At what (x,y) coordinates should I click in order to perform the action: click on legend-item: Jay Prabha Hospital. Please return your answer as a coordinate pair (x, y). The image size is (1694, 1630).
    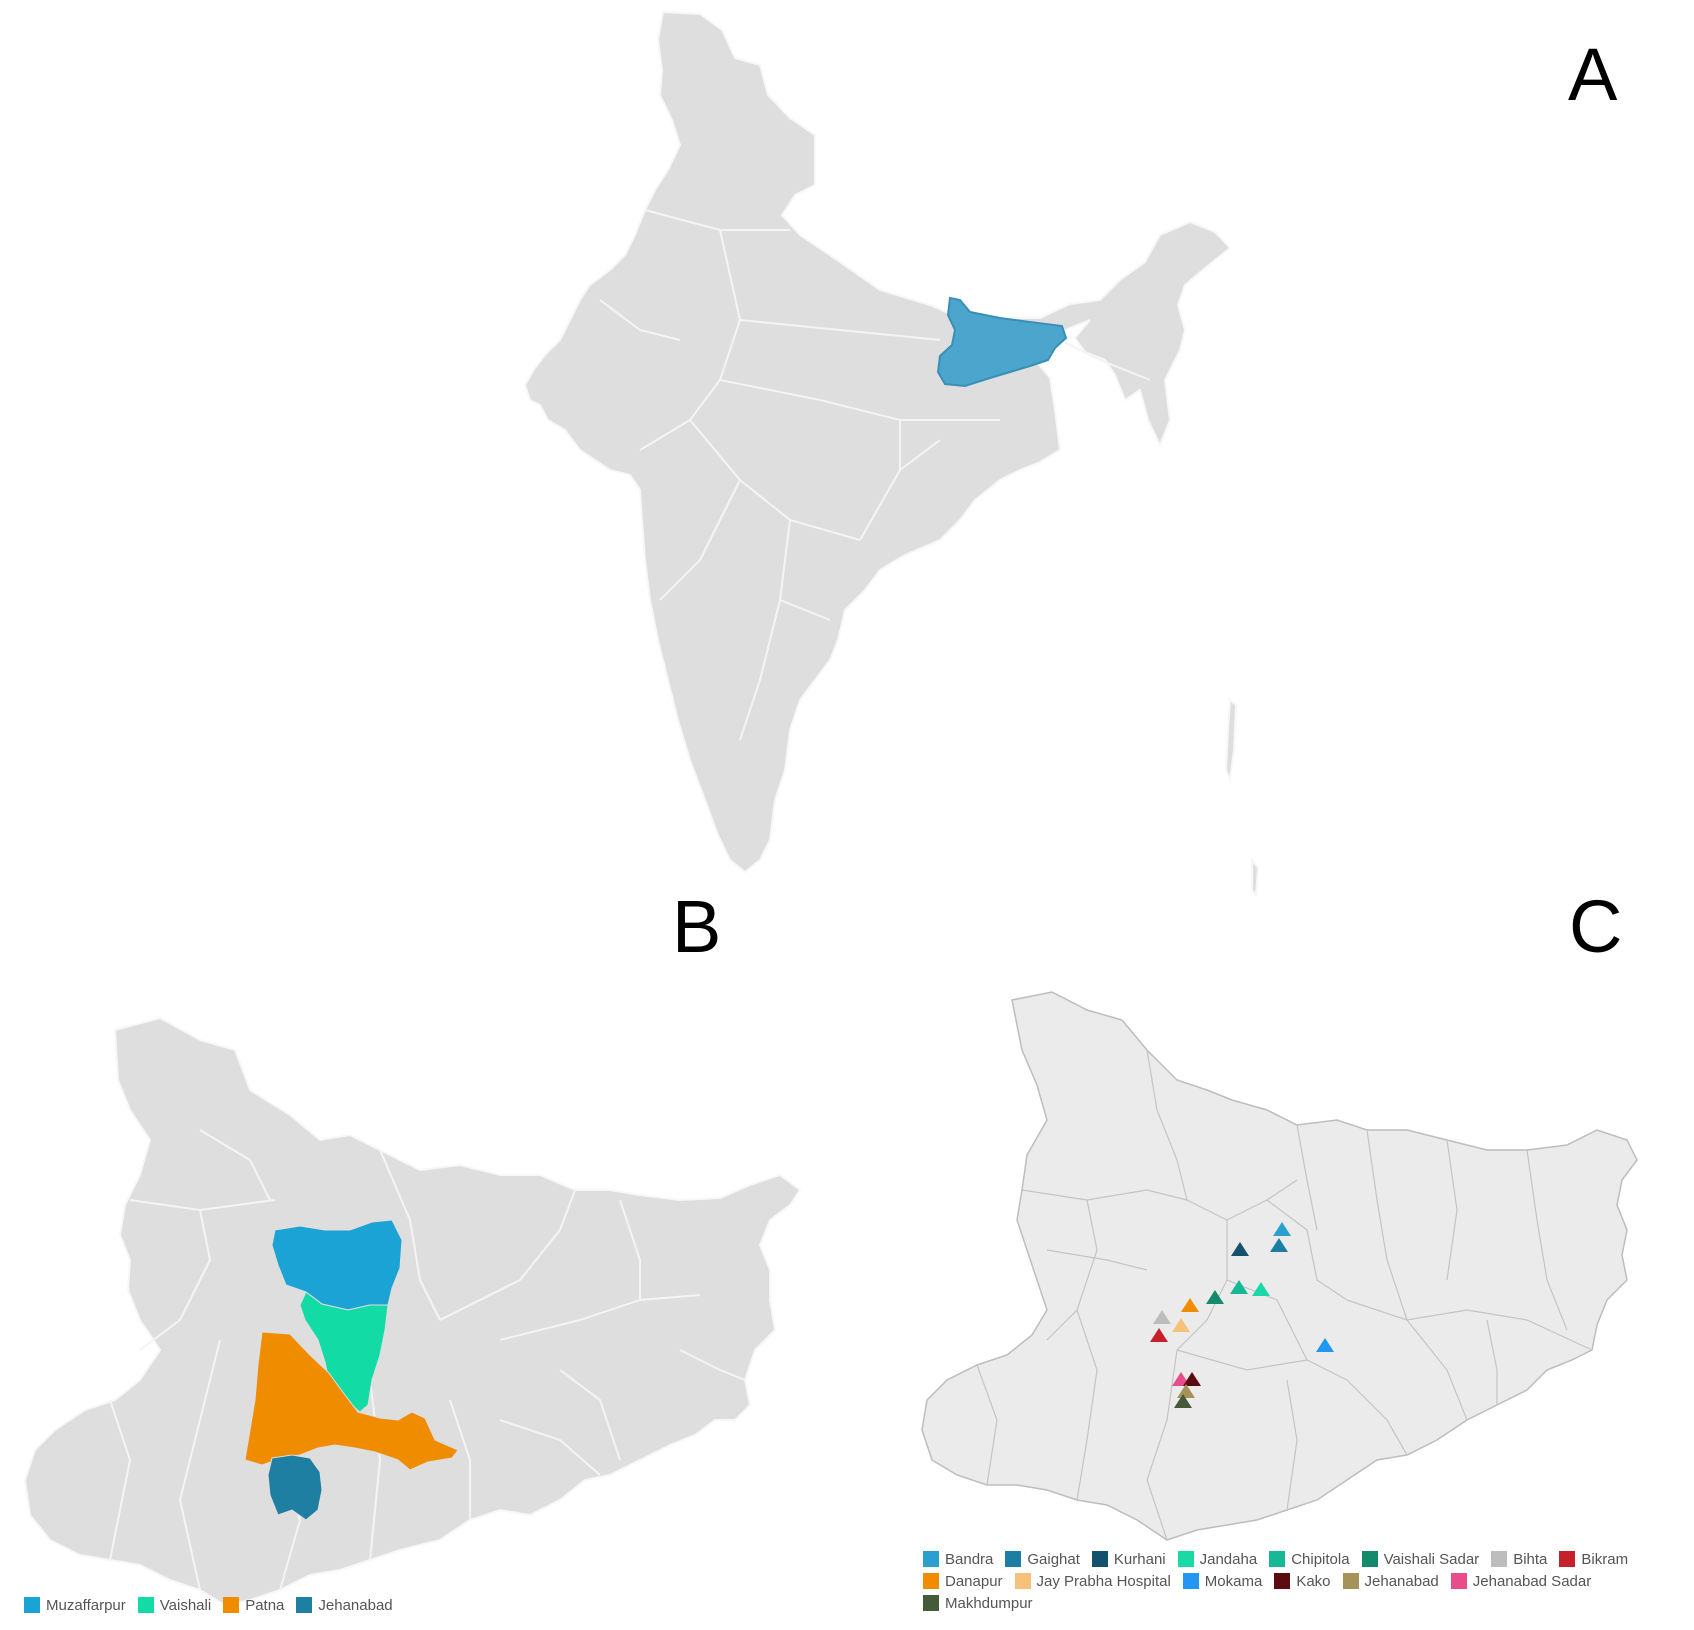
    Looking at the image, I should click on (1092, 1581).